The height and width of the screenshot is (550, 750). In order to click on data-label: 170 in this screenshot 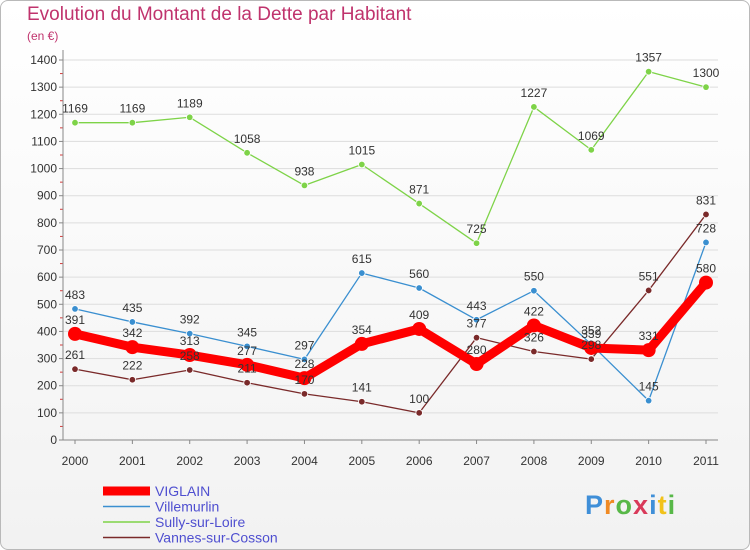, I will do `click(304, 380)`.